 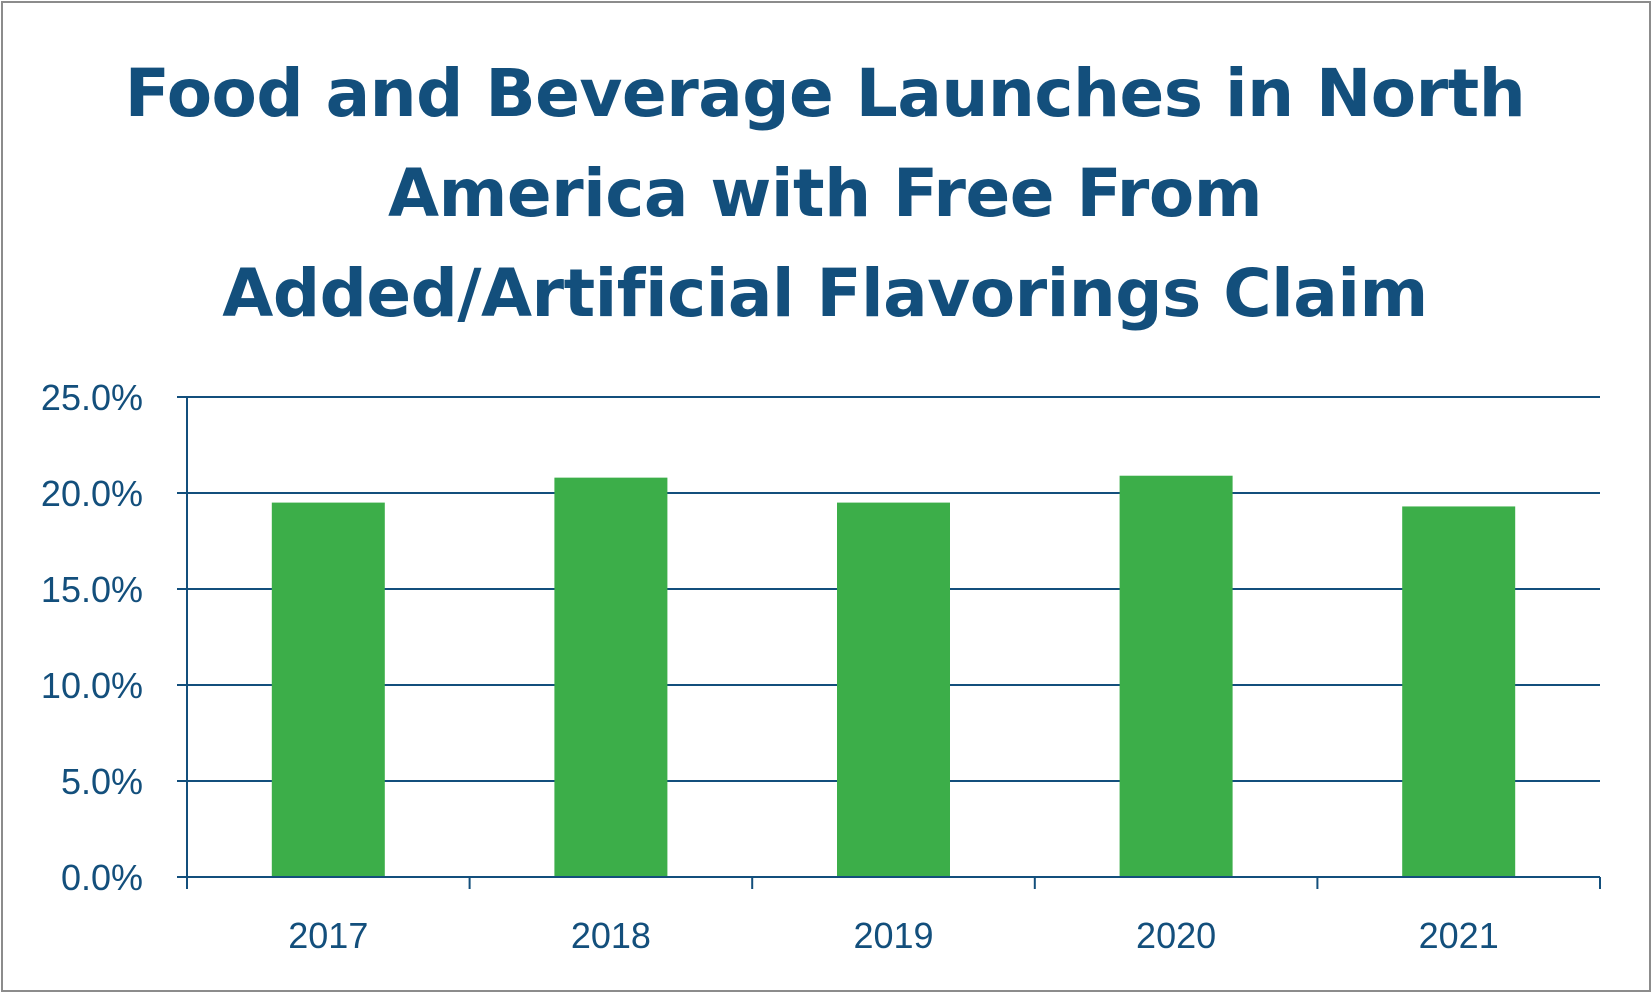 I want to click on y-tick-label: 20.0%, so click(x=92, y=493).